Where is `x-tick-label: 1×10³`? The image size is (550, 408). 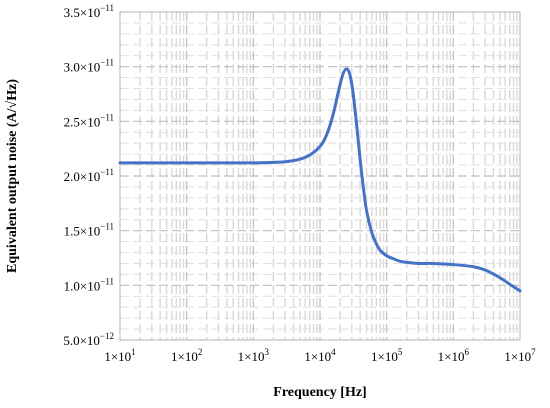
x-tick-label: 1×10³ is located at coordinates (254, 355).